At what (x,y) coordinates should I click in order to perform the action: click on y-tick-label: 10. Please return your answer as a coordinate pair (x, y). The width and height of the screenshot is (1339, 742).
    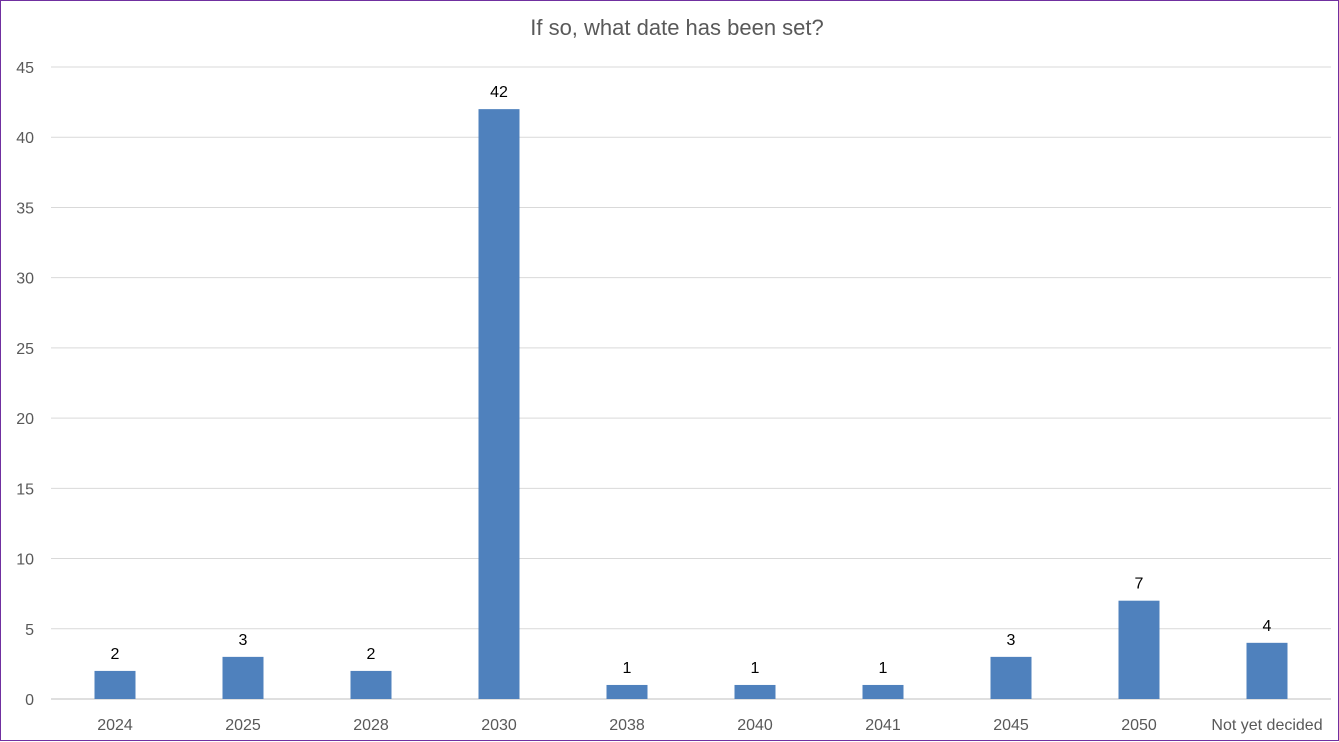
    Looking at the image, I should click on (25, 560).